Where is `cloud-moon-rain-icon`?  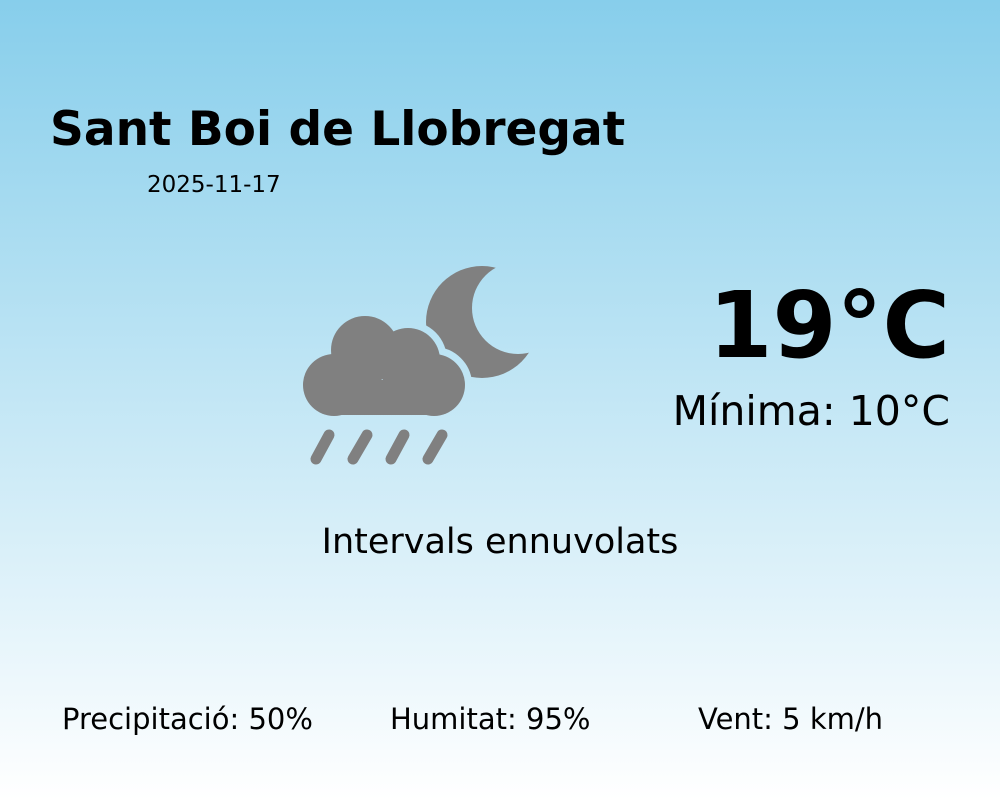
cloud-moon-rain-icon is located at coordinates (420, 365).